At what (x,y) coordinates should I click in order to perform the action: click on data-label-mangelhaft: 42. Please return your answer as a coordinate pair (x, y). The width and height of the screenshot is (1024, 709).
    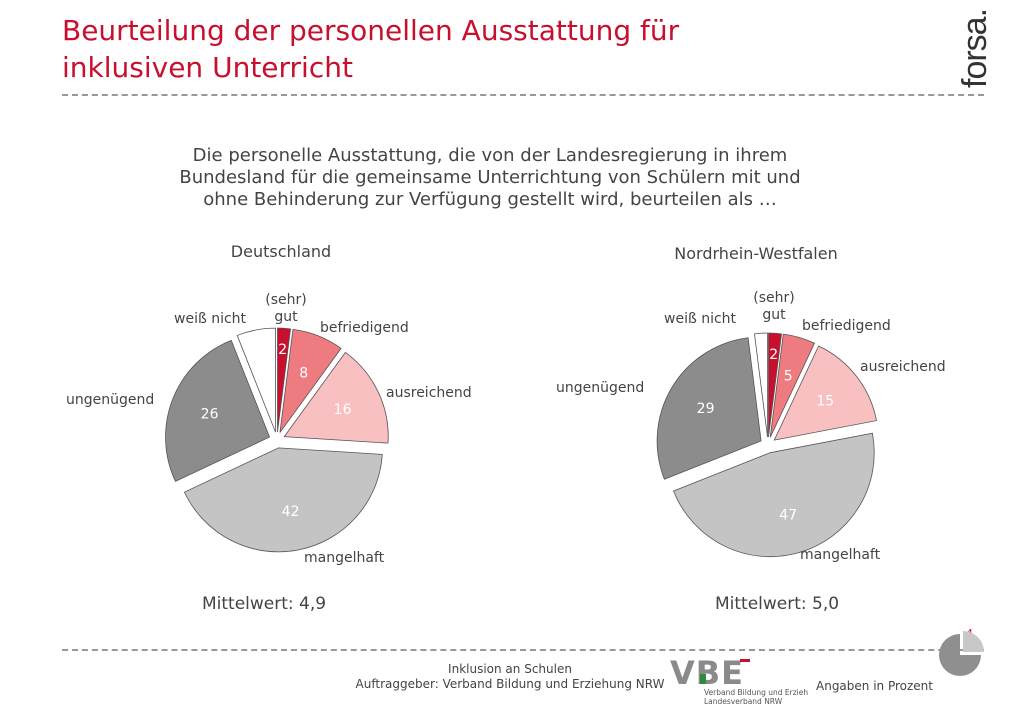
    Looking at the image, I should click on (291, 512).